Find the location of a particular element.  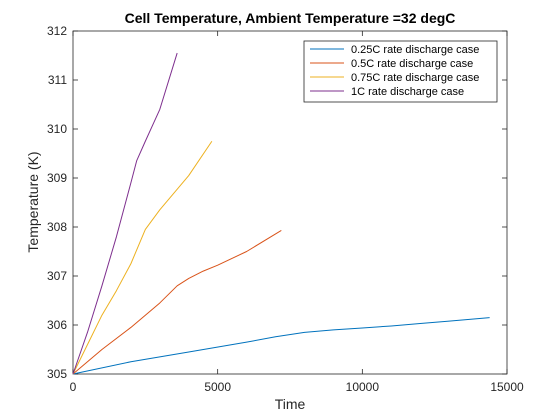

x-axis-label: Time is located at coordinates (290, 404).